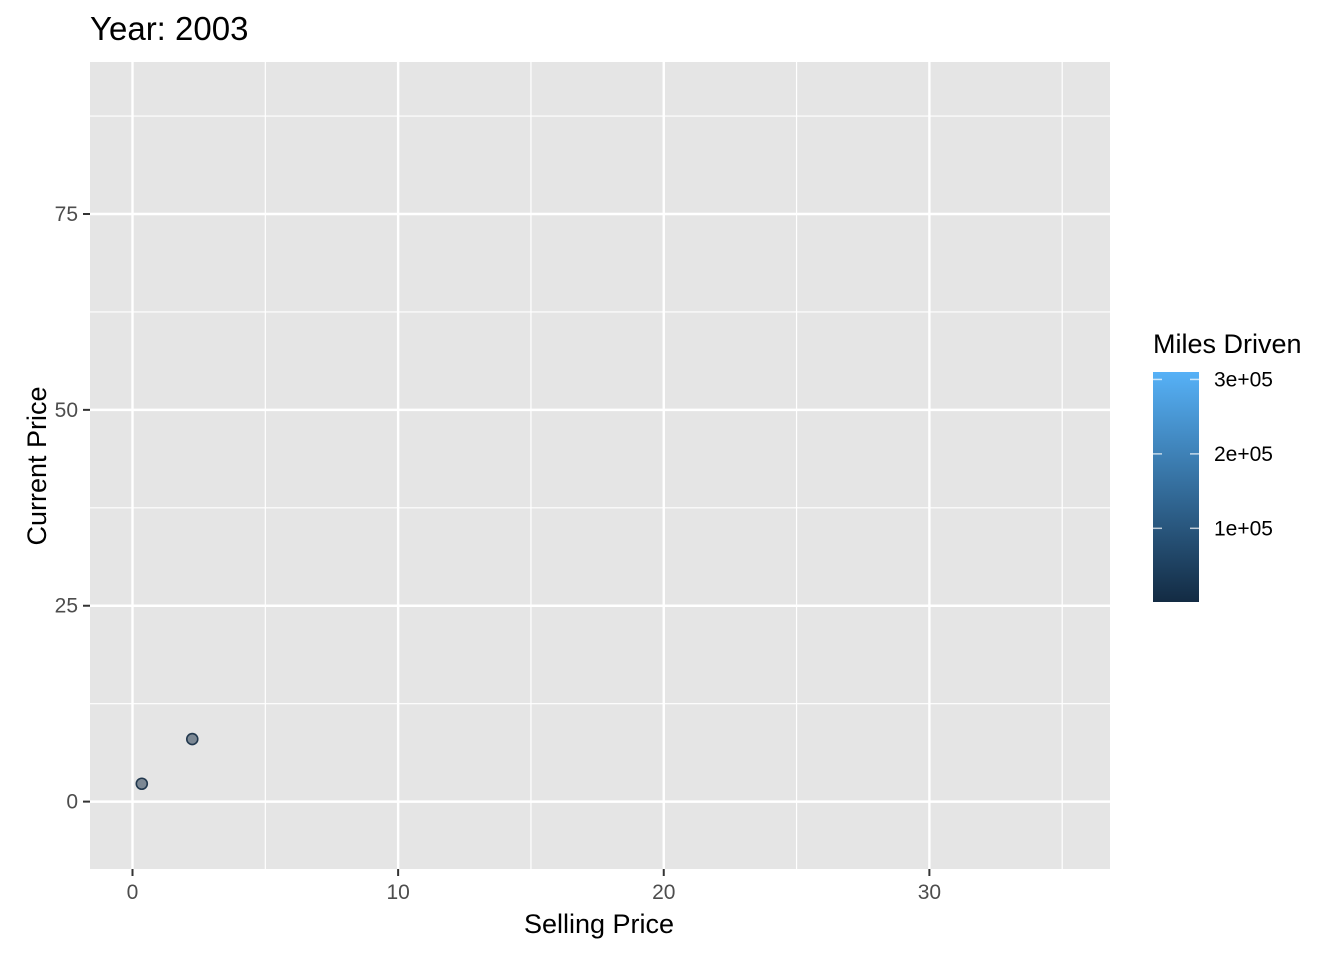 This screenshot has height=960, width=1344. I want to click on chart-title: Year: 2003, so click(169, 28).